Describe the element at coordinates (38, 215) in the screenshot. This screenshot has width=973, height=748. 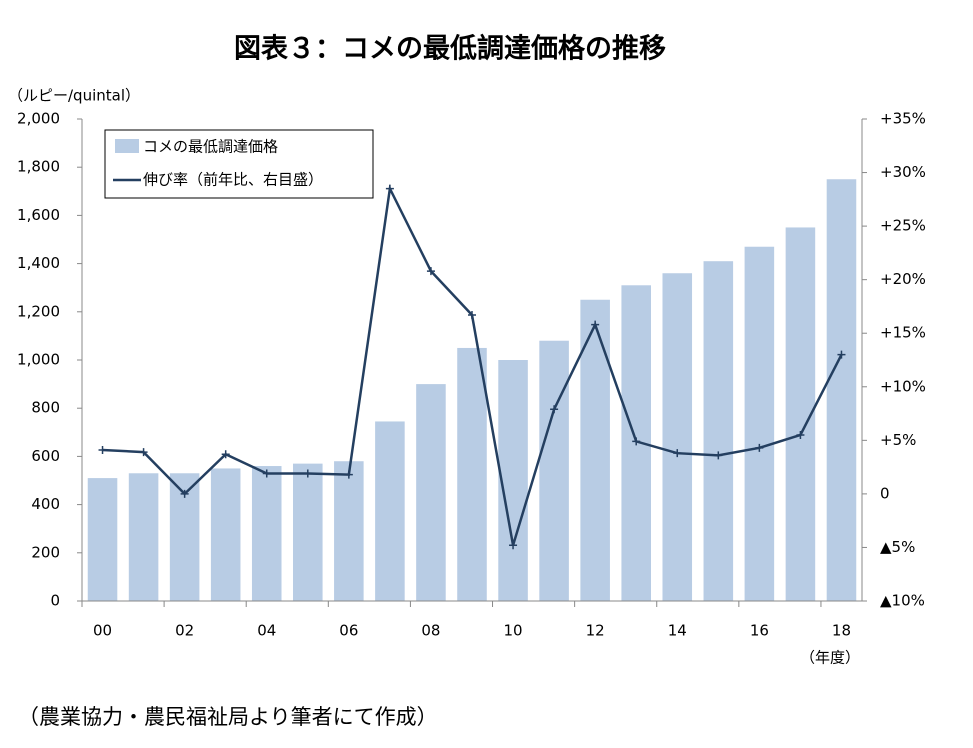
I see `y-tick-label: 1,600` at that location.